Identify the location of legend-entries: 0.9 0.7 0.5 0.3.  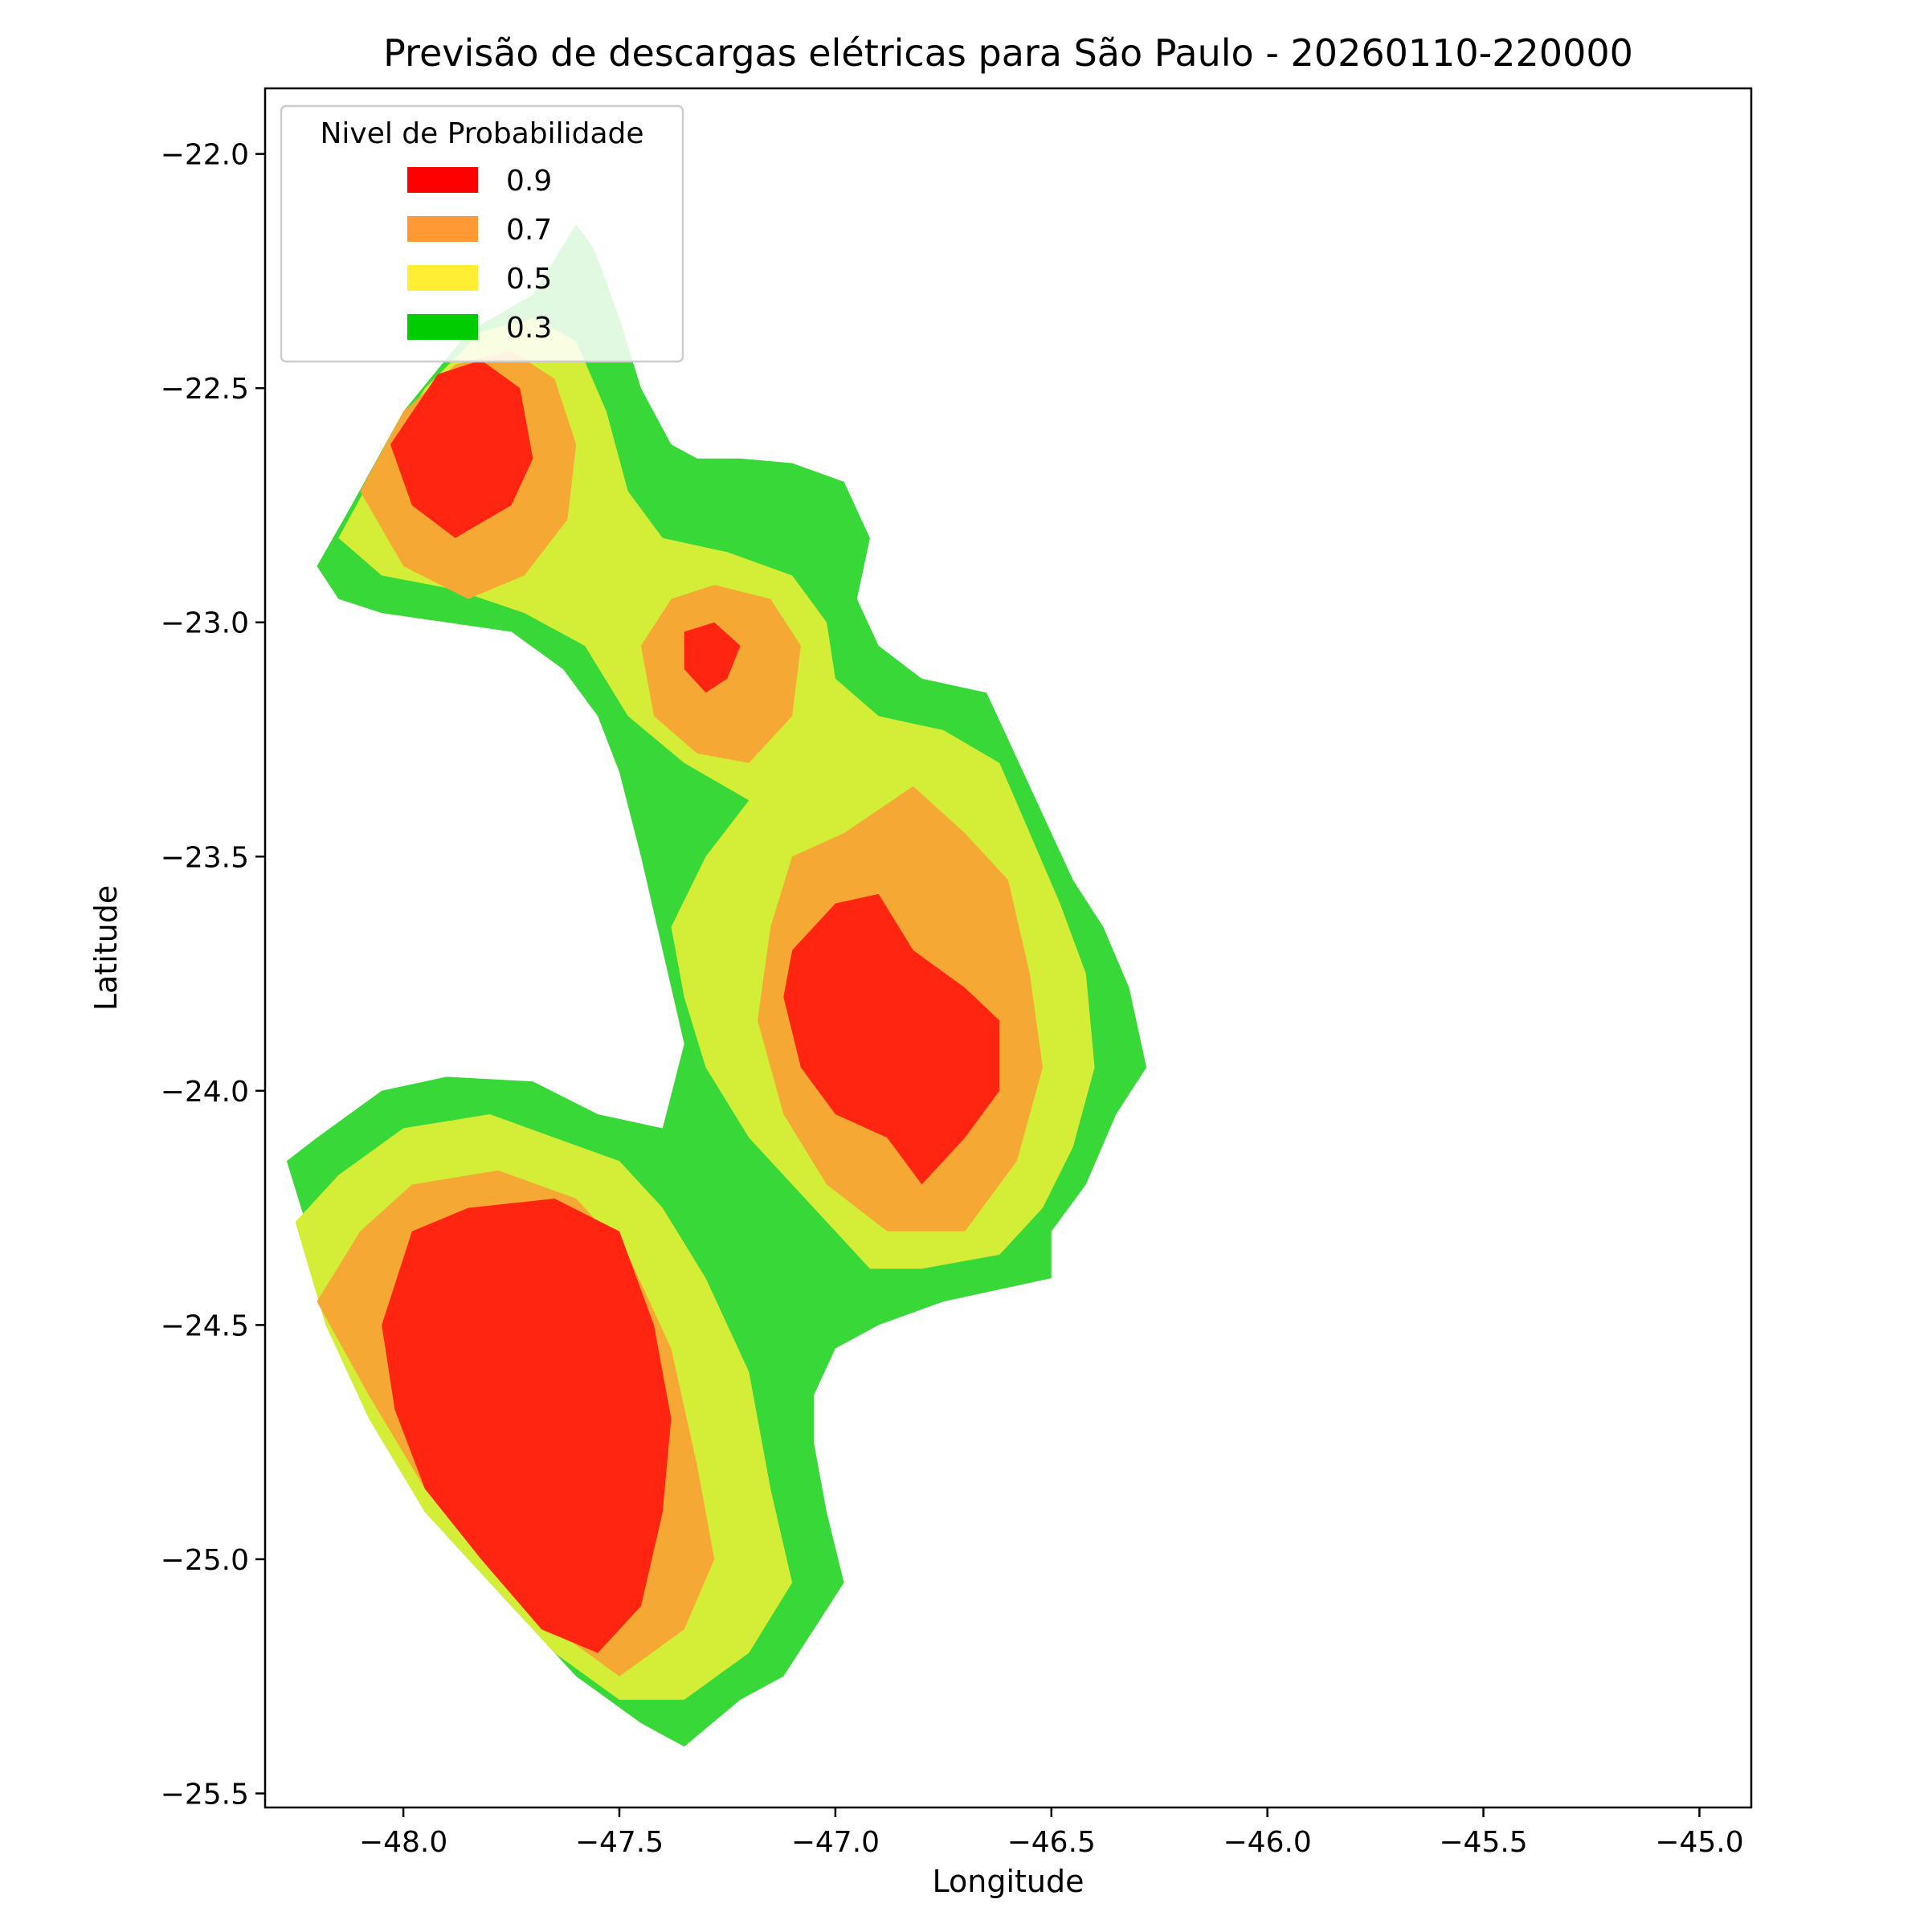
(479, 255).